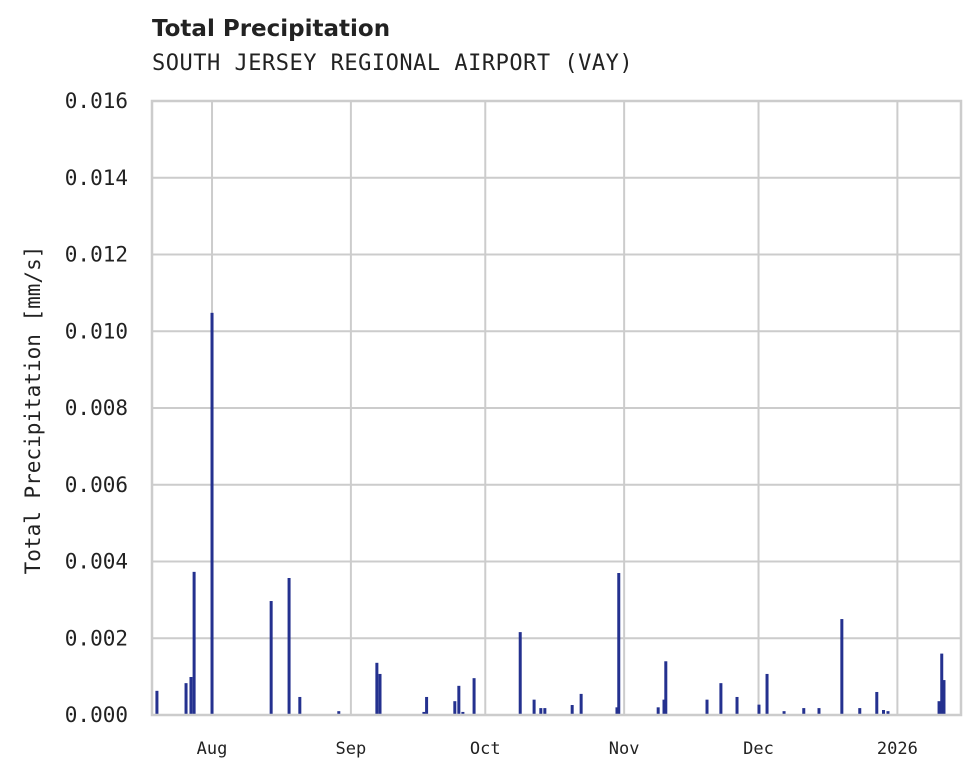 Image resolution: width=980 pixels, height=780 pixels. What do you see at coordinates (33, 410) in the screenshot?
I see `y-axis-label: Total Precipitation [mm/s]` at bounding box center [33, 410].